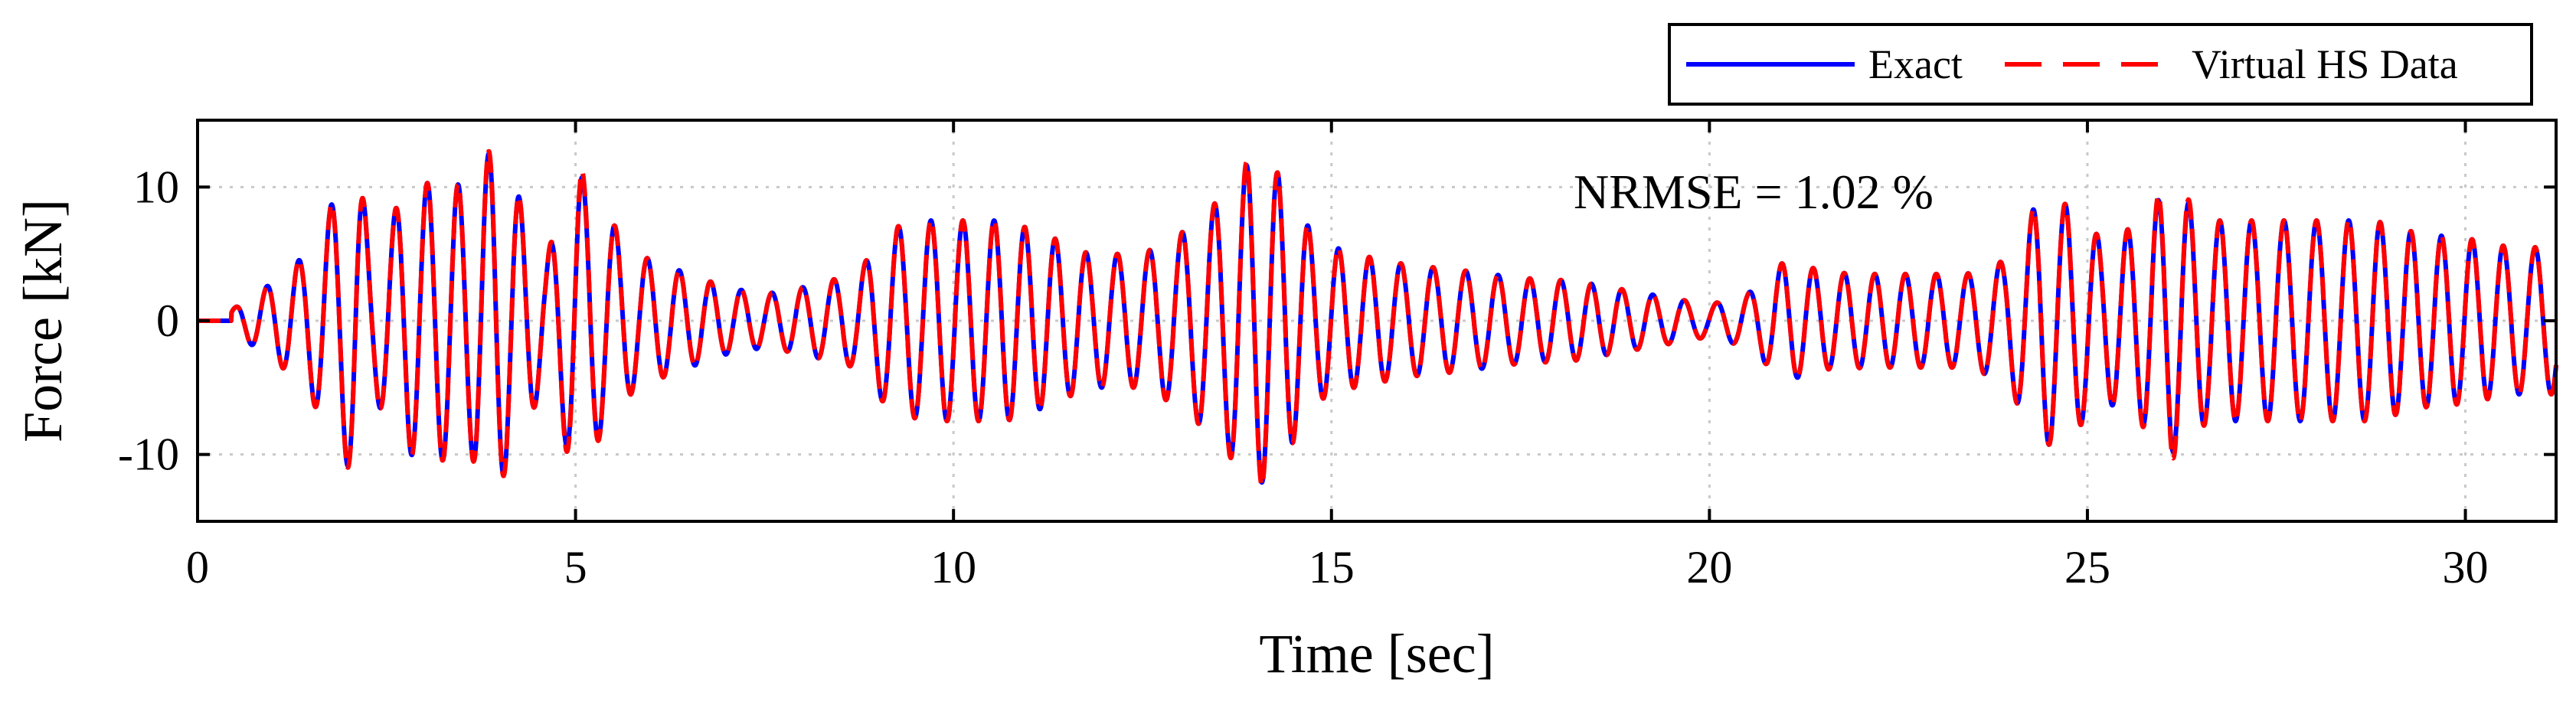  What do you see at coordinates (2087, 568) in the screenshot?
I see `x-tick-label: 25` at bounding box center [2087, 568].